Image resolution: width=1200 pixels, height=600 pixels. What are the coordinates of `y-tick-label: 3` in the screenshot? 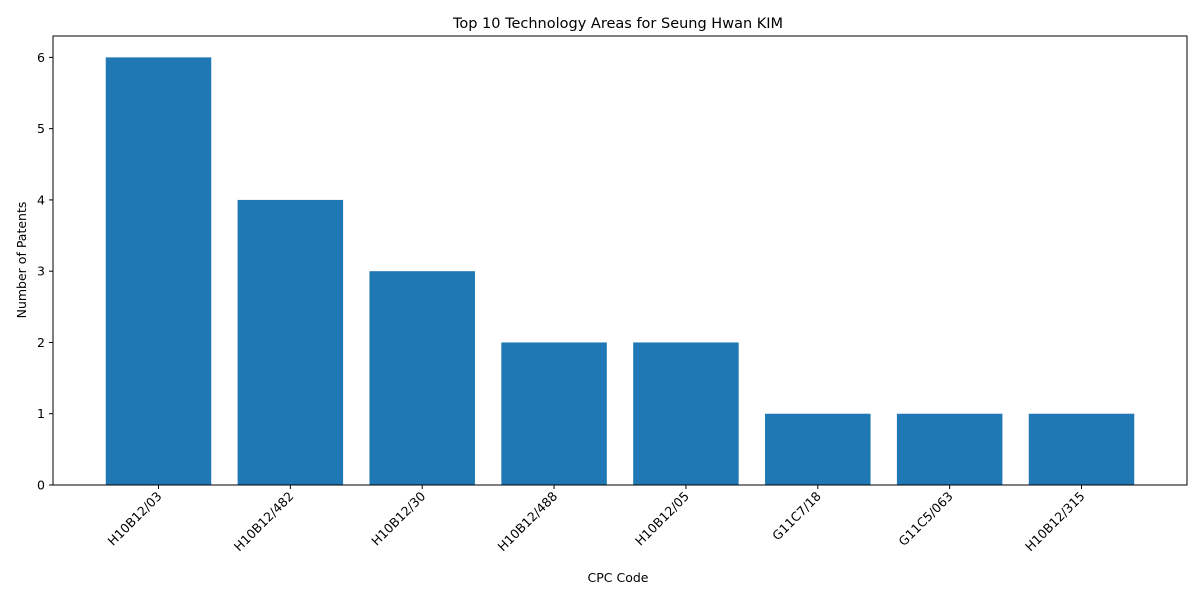 It's located at (41, 271).